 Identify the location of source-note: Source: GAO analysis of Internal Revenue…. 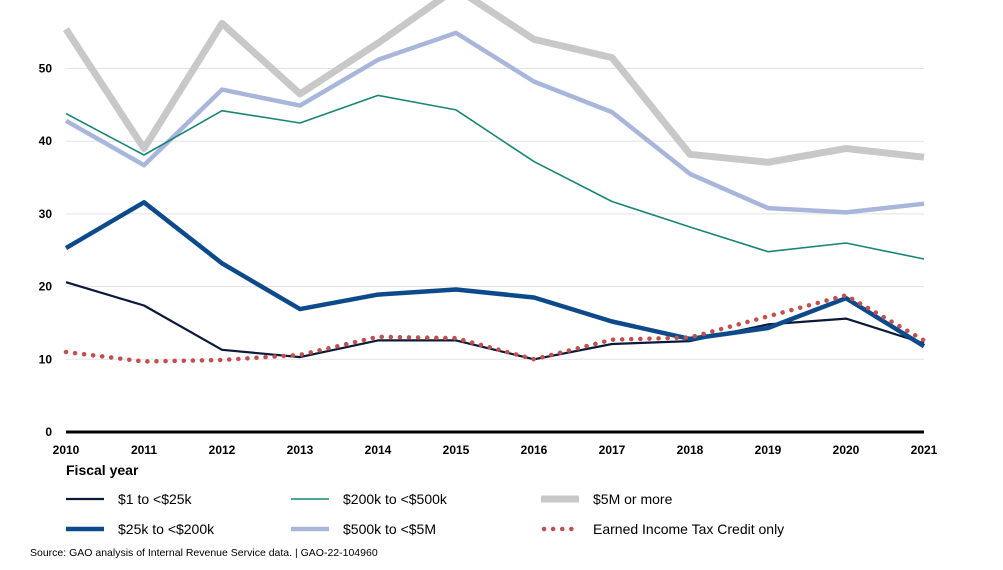
(204, 553).